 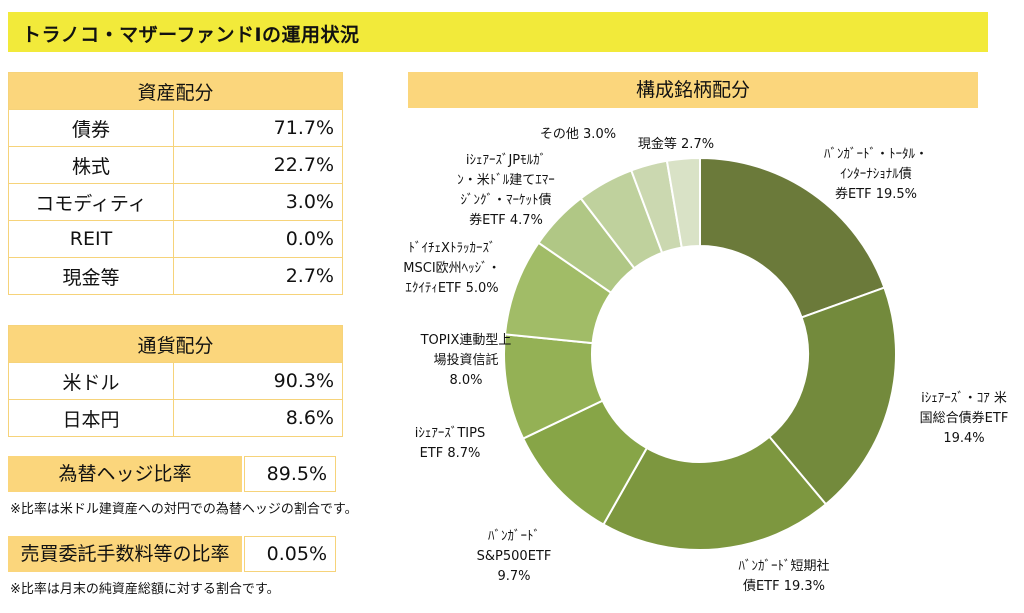 I want to click on asset-label: 債券, so click(x=91, y=128).